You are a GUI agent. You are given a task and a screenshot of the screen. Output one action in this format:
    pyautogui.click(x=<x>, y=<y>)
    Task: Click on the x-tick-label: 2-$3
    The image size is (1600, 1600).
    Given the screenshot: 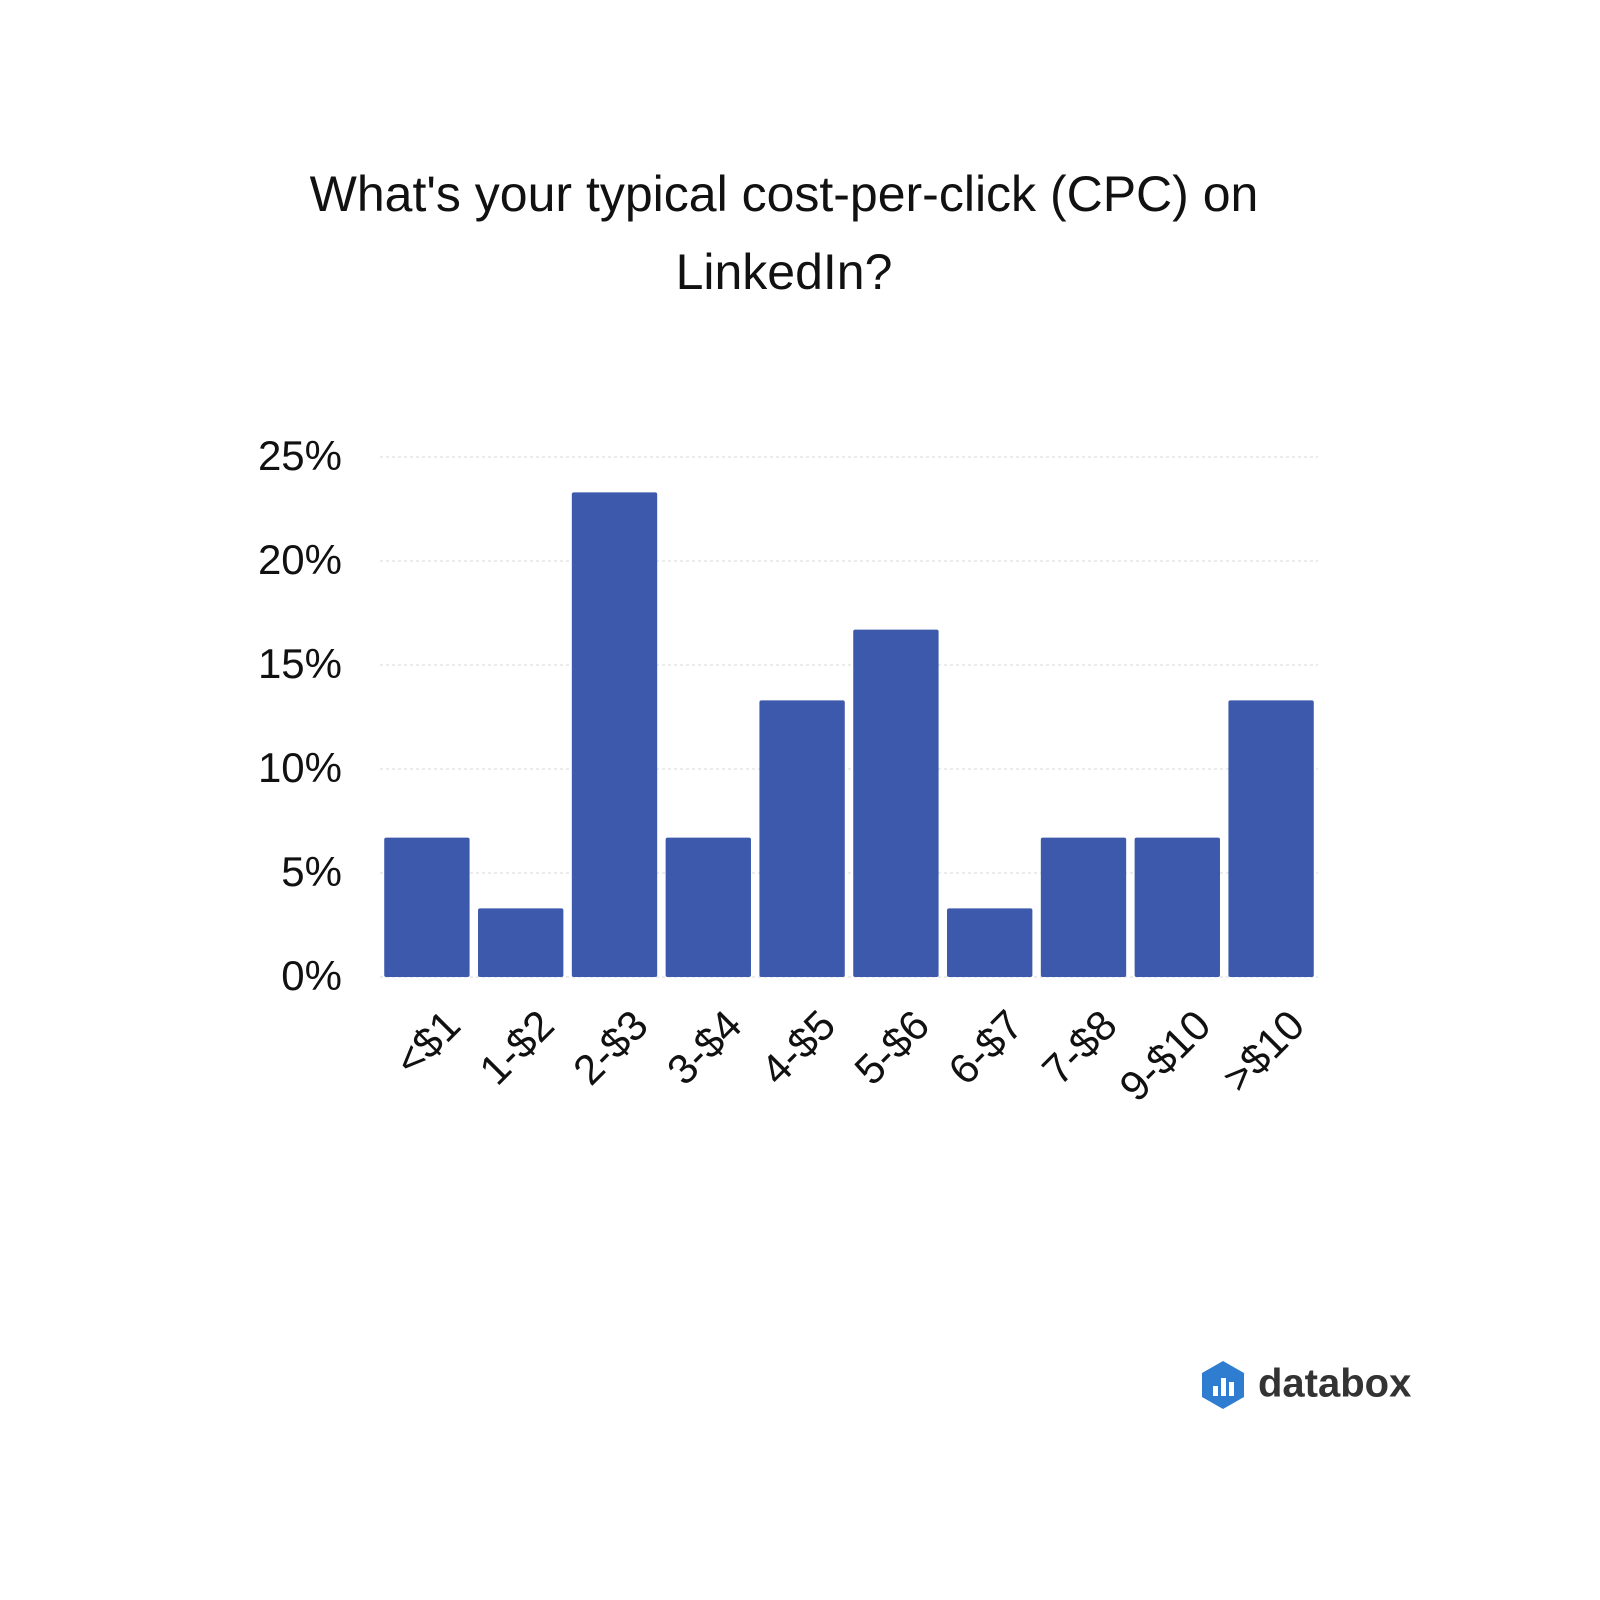 What is the action you would take?
    pyautogui.click(x=610, y=1047)
    